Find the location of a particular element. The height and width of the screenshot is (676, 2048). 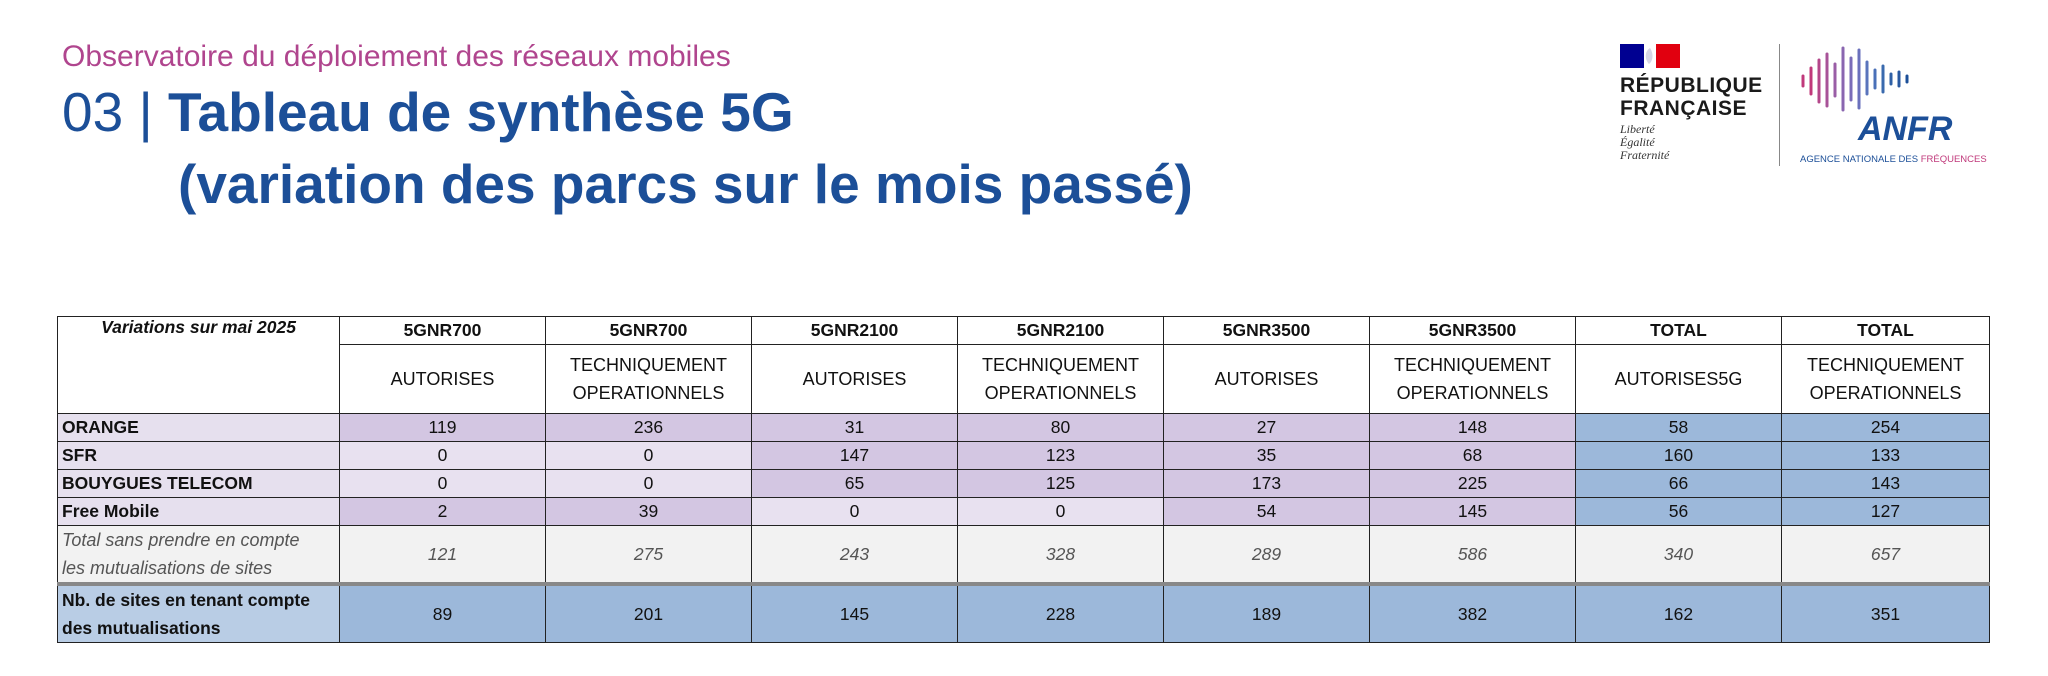

page-title: 03 | Tableau de synthèse 5G is located at coordinates (428, 112).